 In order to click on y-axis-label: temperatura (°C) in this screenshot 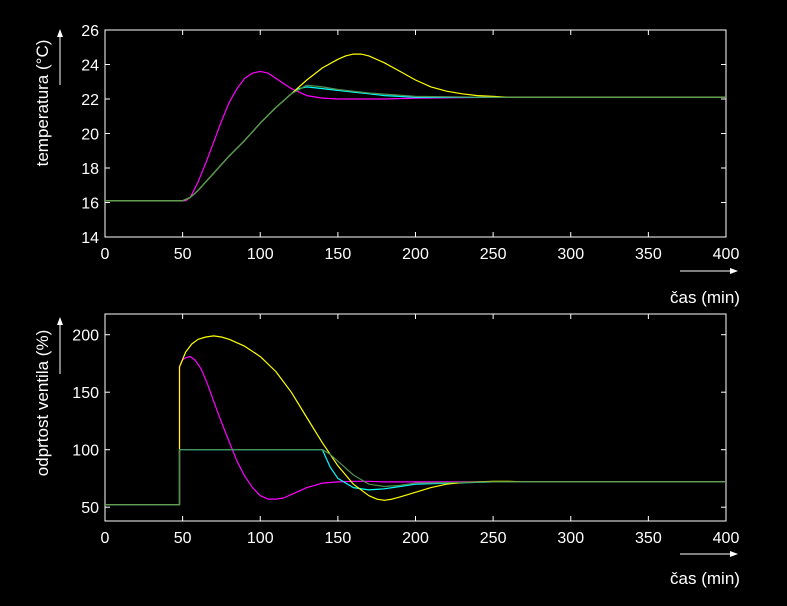, I will do `click(42, 103)`.